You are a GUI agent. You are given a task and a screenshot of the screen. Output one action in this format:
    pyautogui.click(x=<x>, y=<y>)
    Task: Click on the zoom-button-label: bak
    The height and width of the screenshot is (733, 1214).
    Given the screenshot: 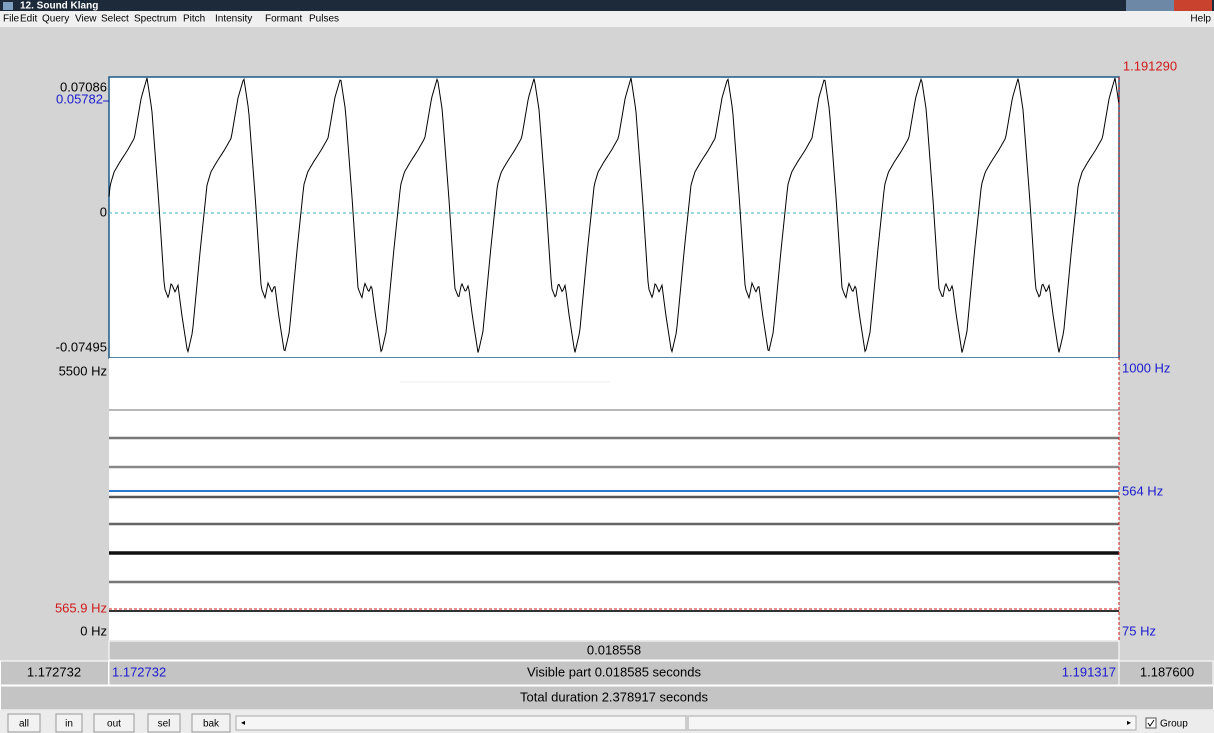 What is the action you would take?
    pyautogui.click(x=211, y=724)
    